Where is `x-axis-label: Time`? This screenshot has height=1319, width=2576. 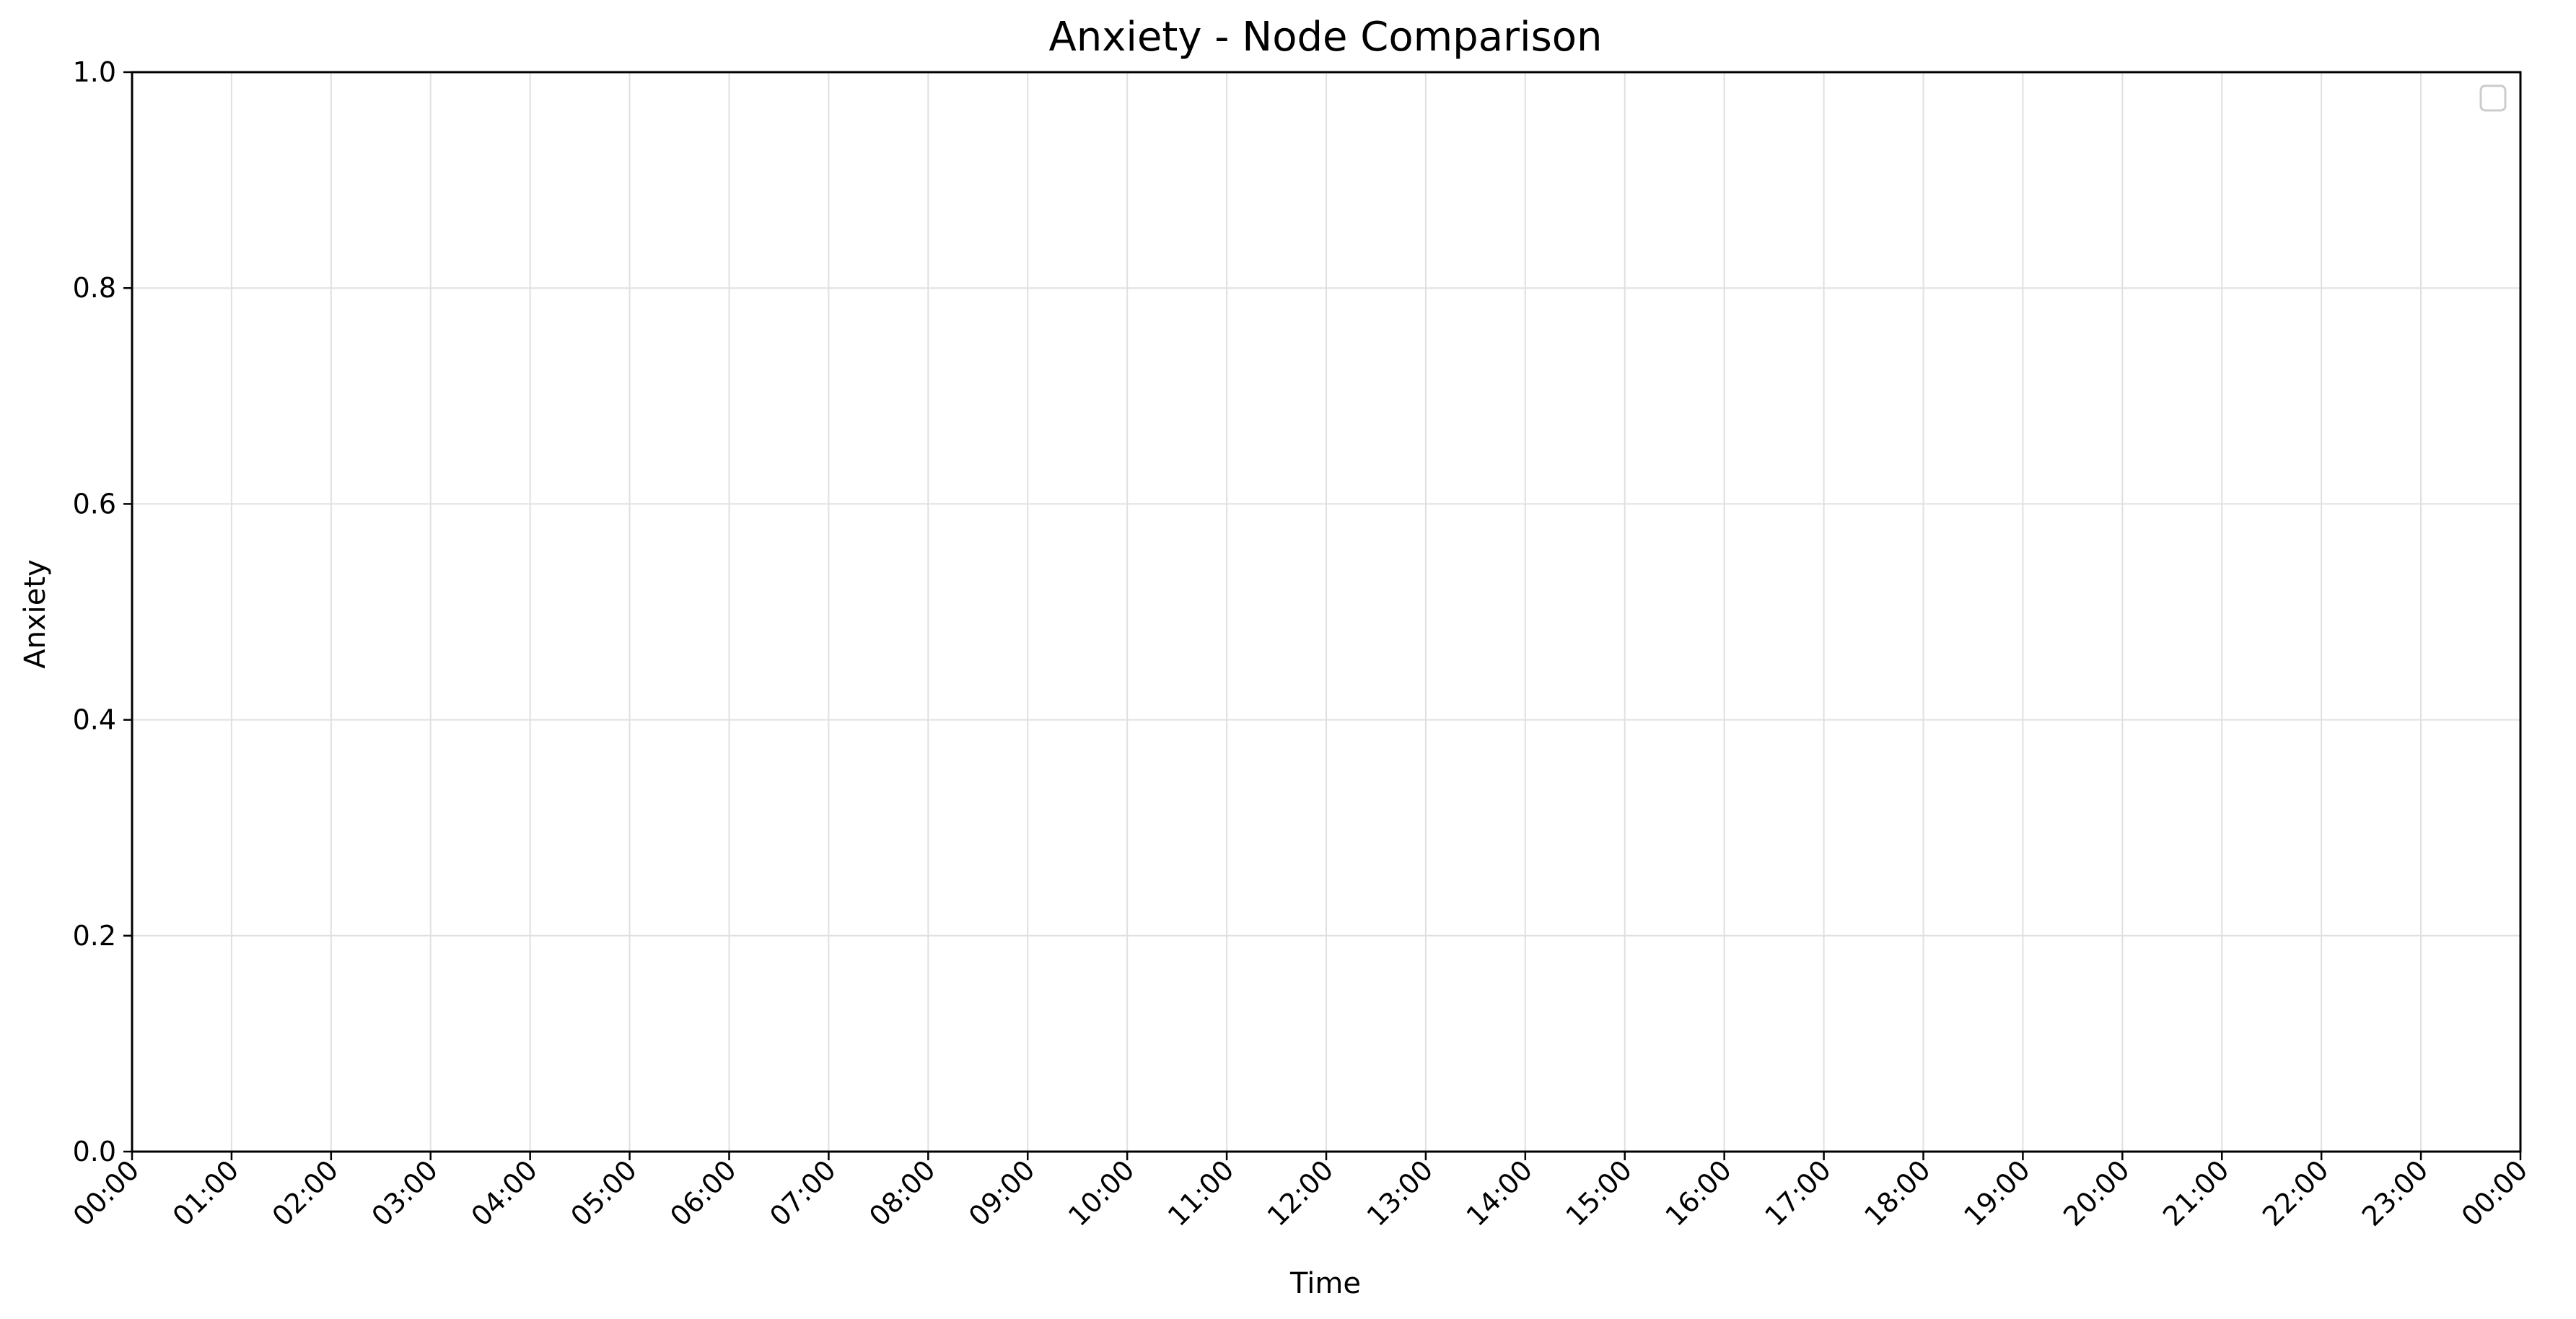 x-axis-label: Time is located at coordinates (1325, 1283).